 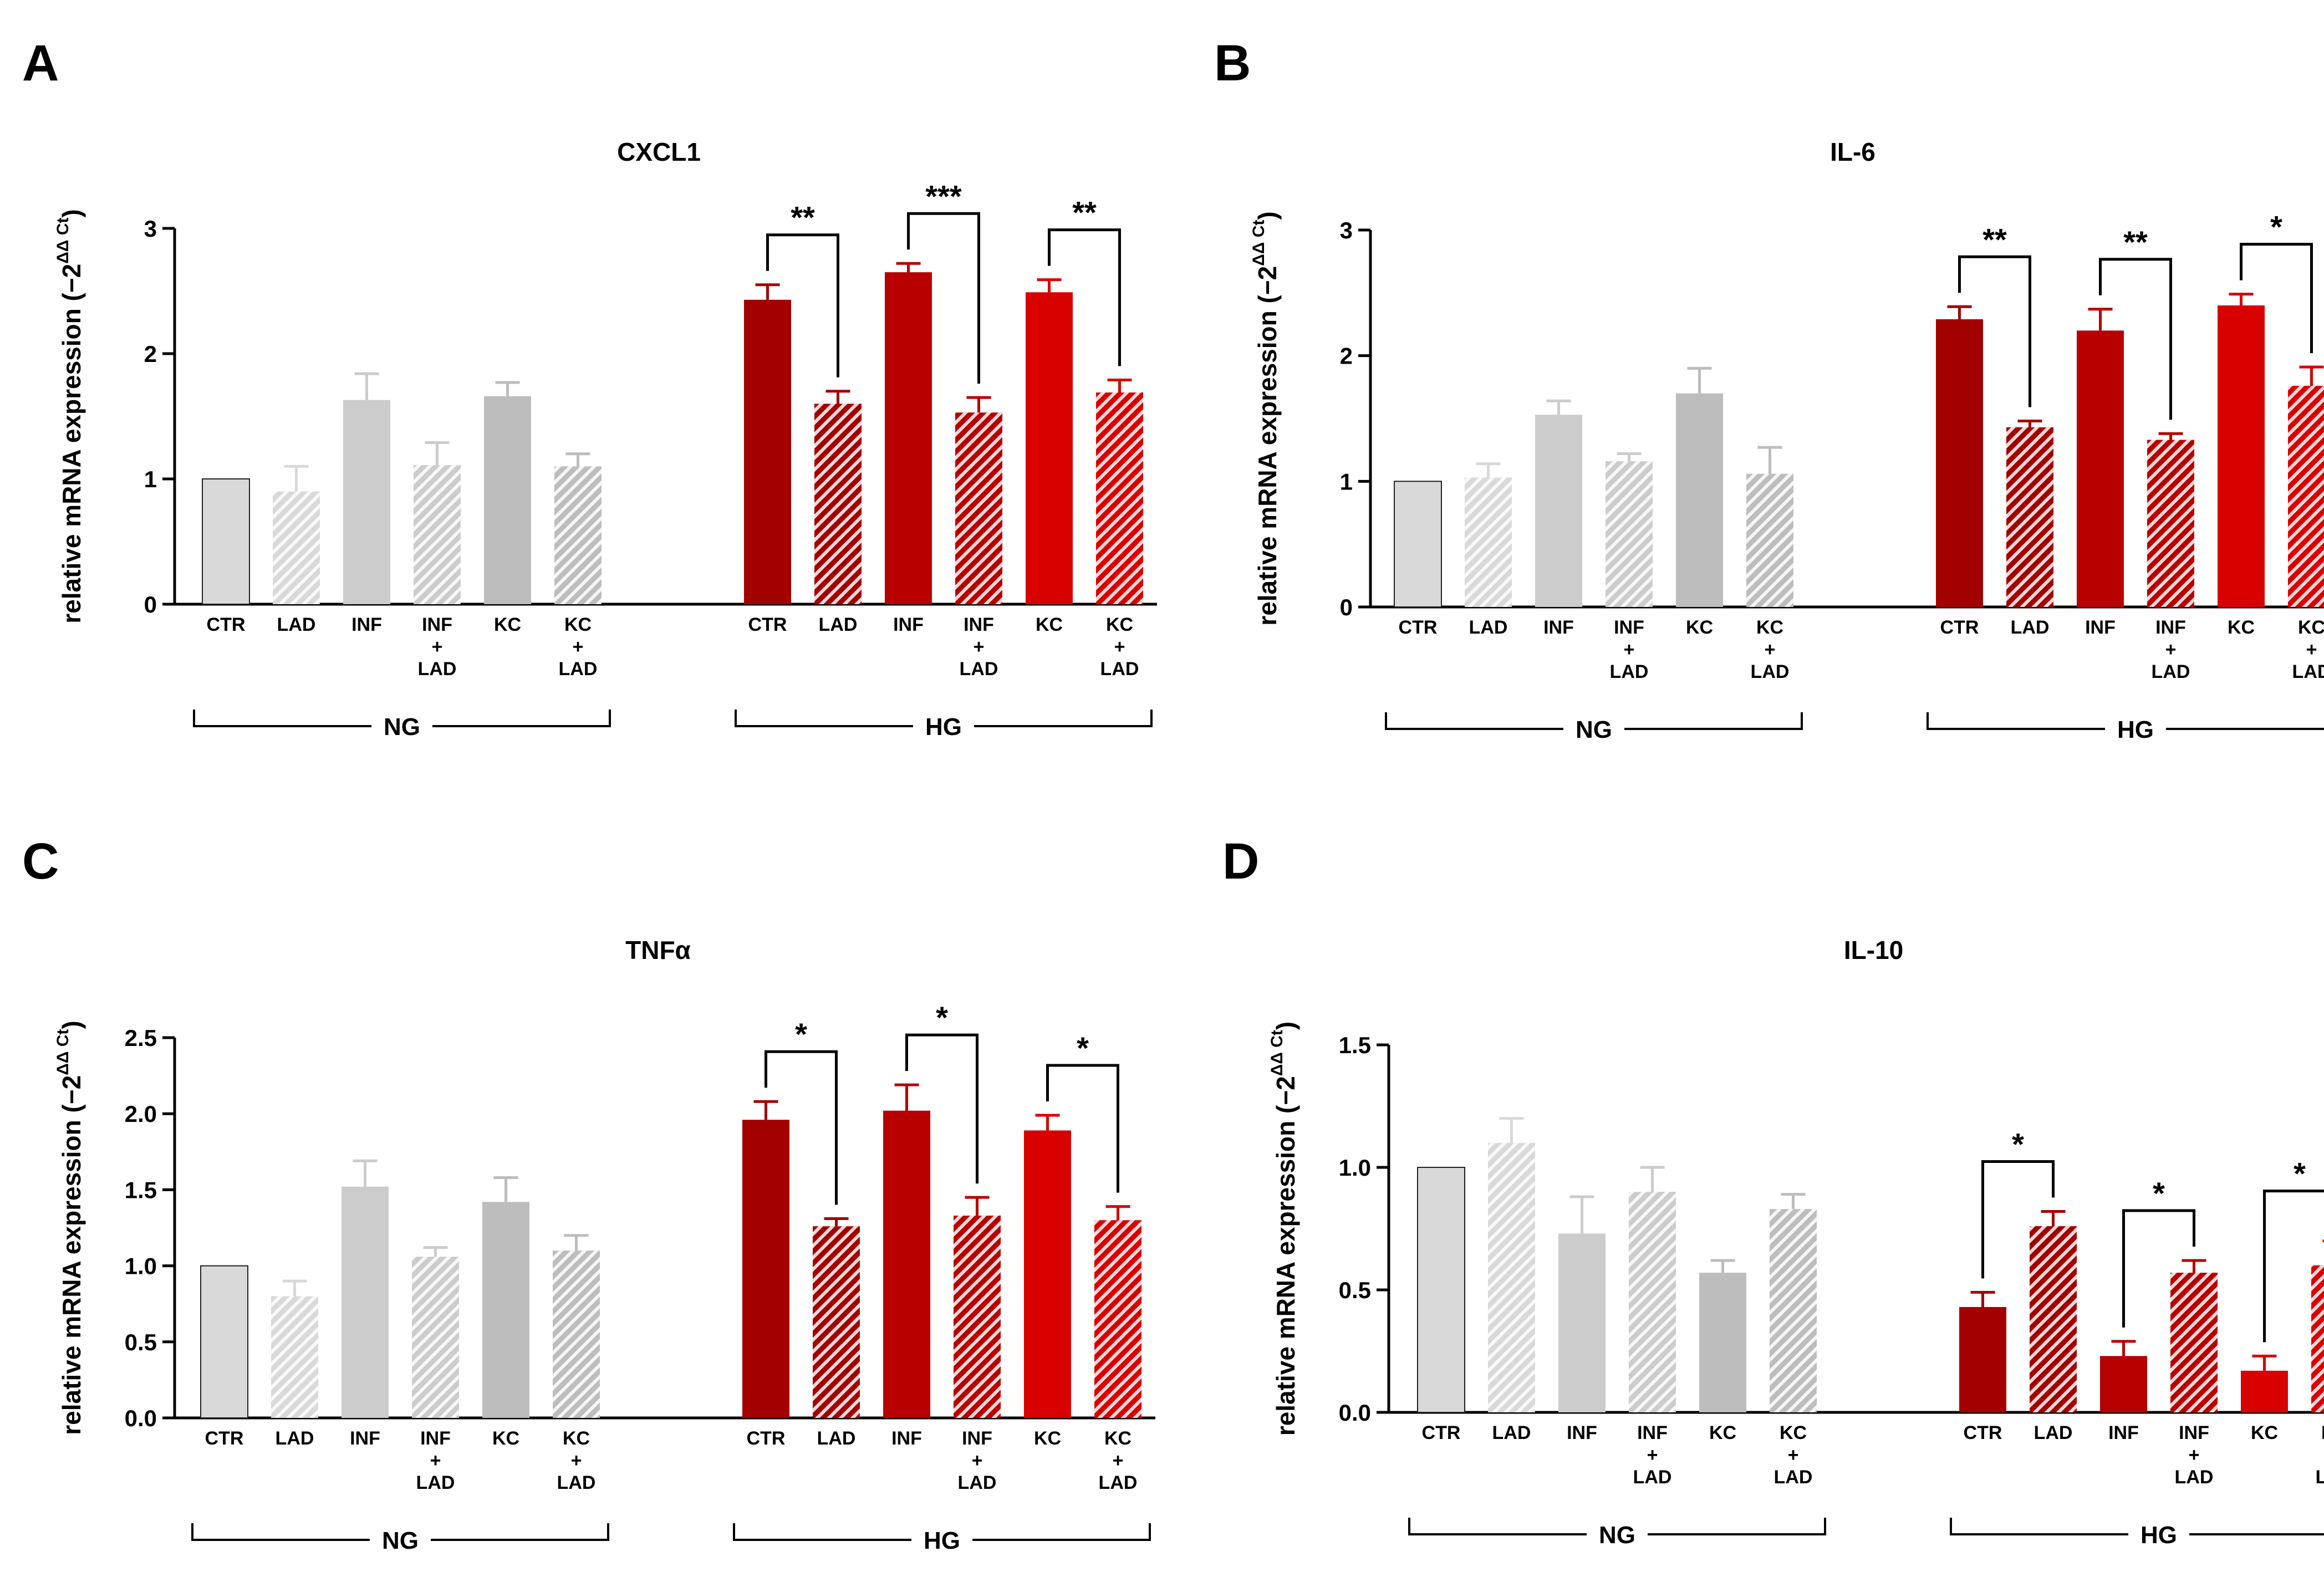 I want to click on panel-letter: B, so click(x=1233, y=63).